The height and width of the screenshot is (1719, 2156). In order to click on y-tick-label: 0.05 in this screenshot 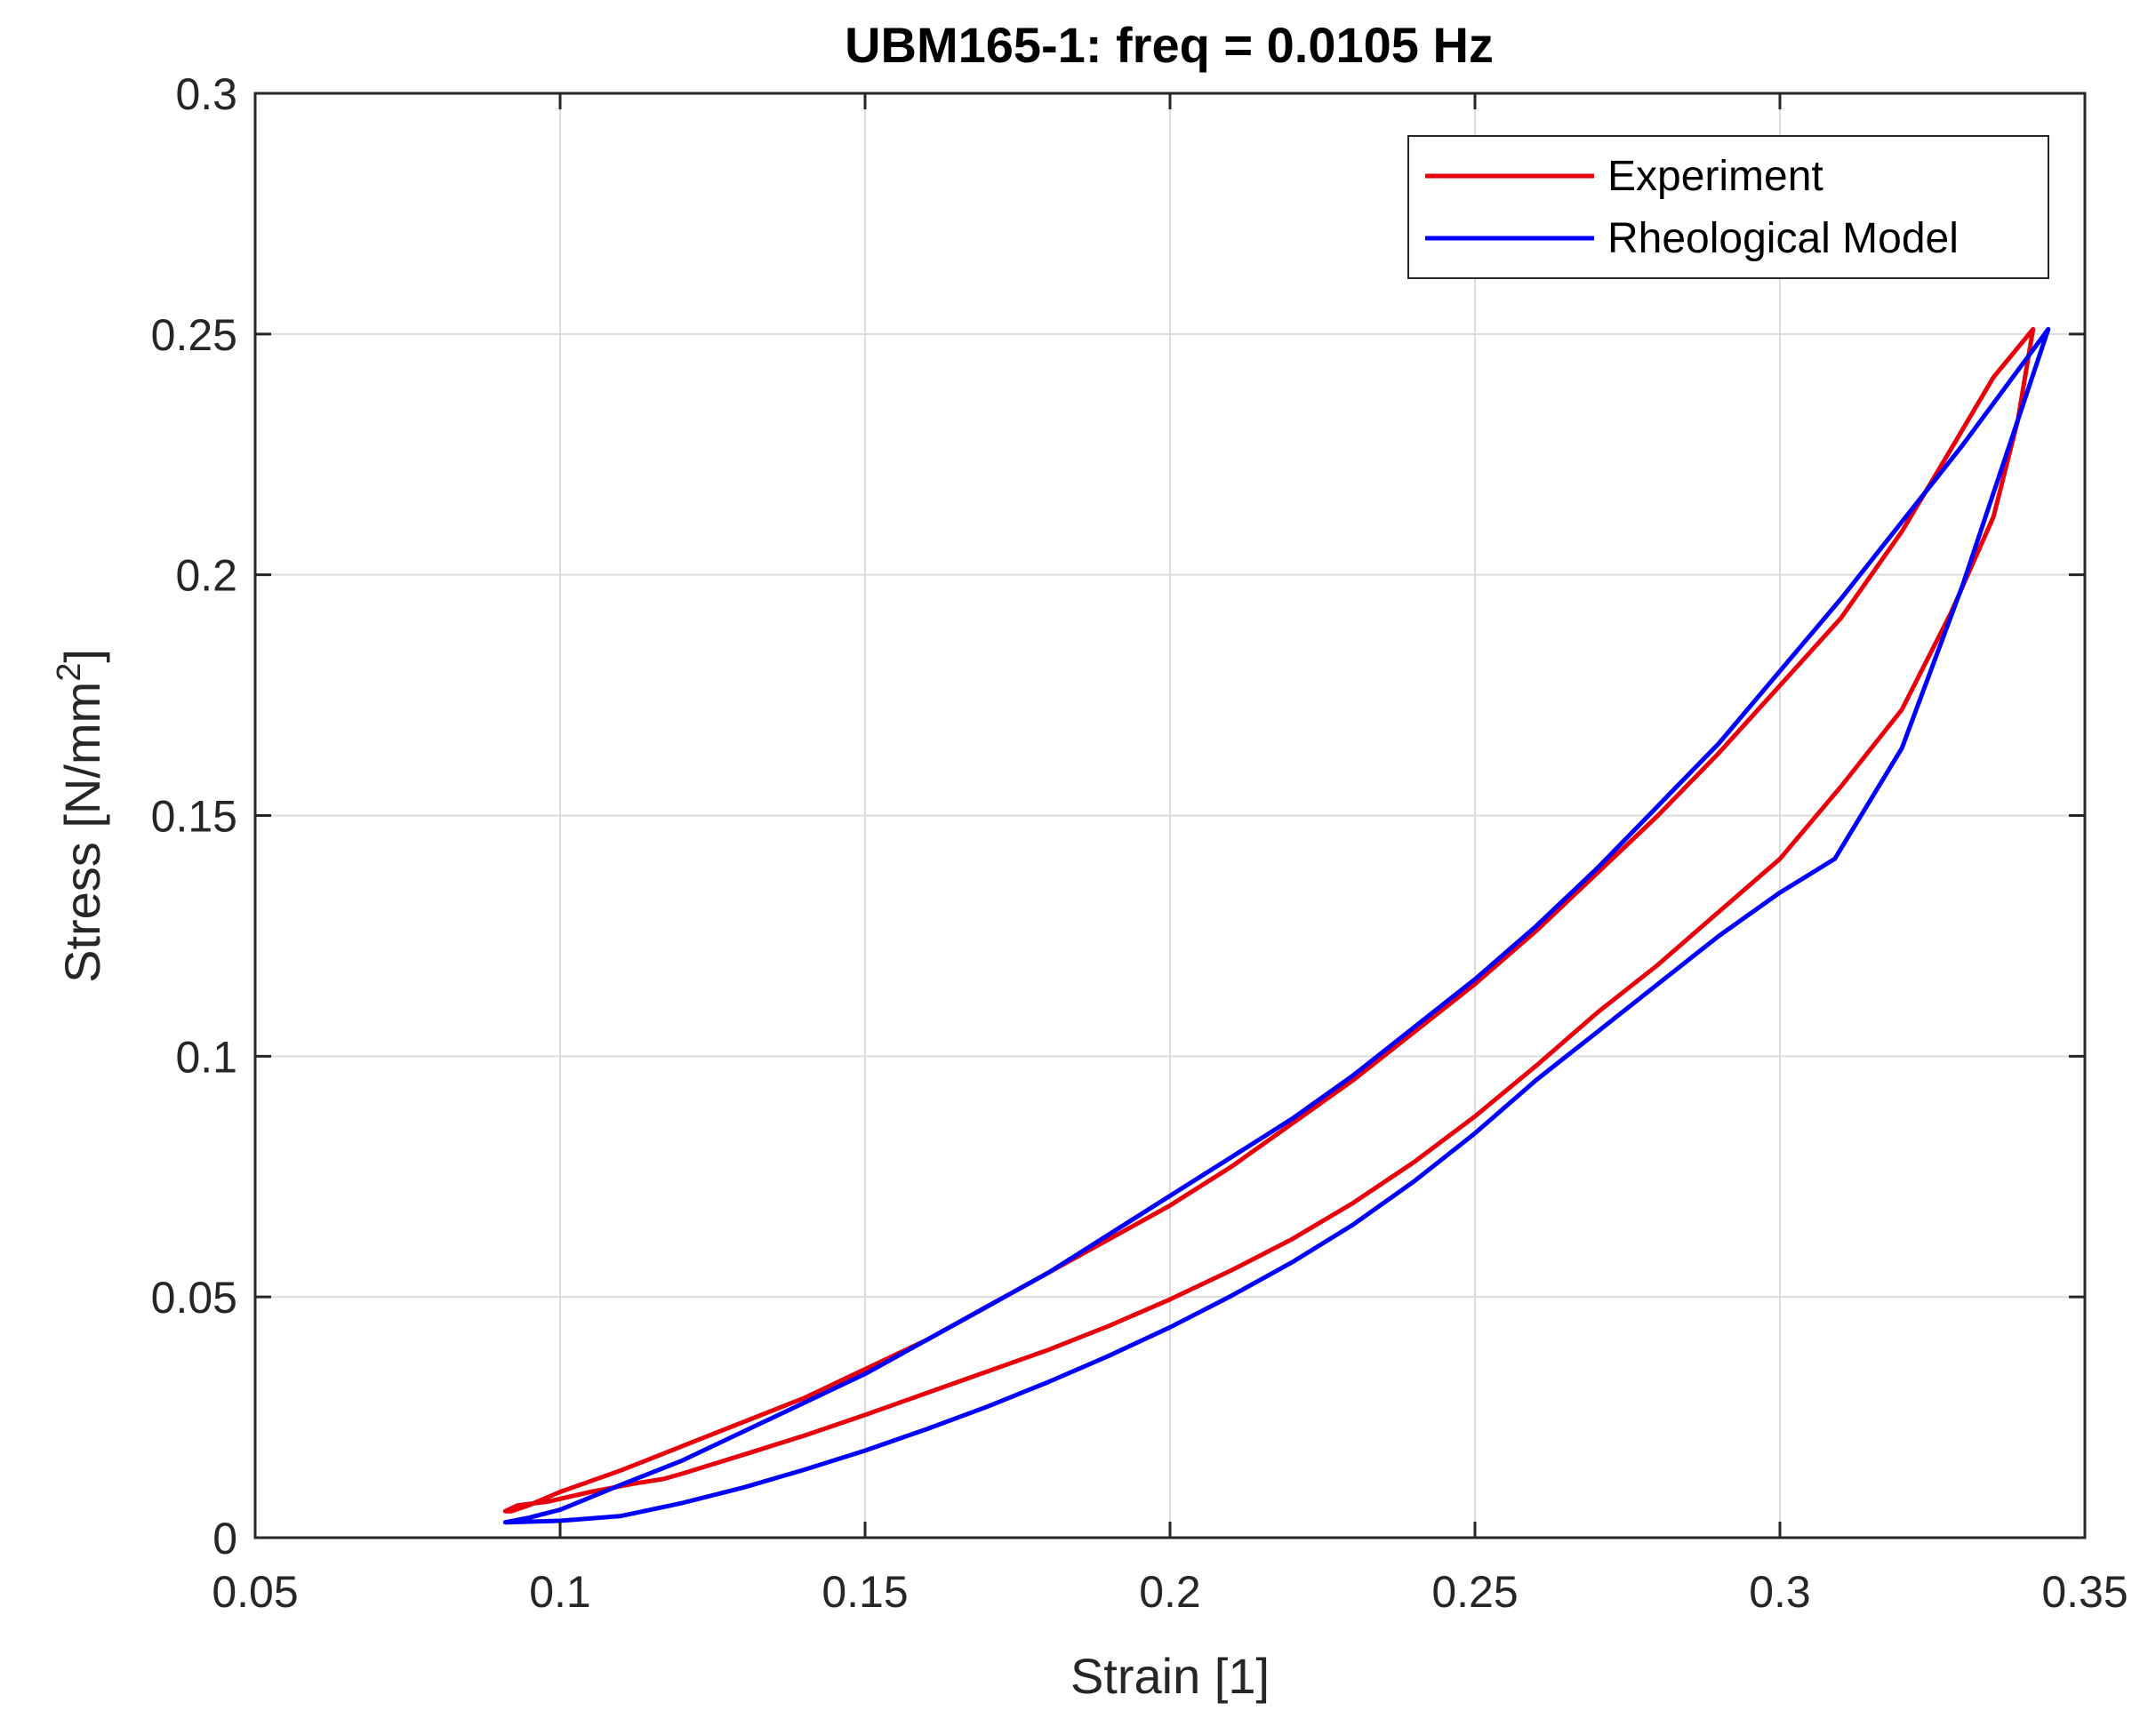, I will do `click(194, 1298)`.